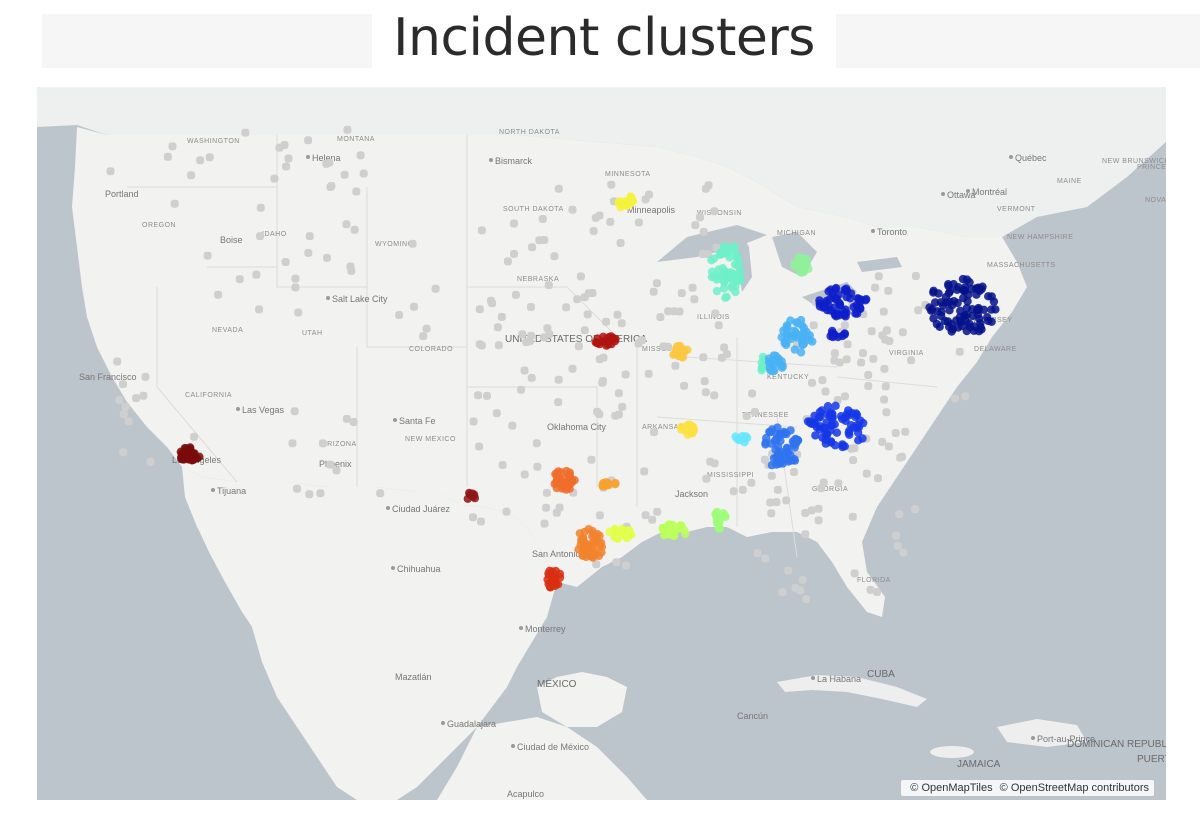 This screenshot has height=826, width=1200. Describe the element at coordinates (213, 141) in the screenshot. I see `map-label-washington: WASHINGTON` at that location.